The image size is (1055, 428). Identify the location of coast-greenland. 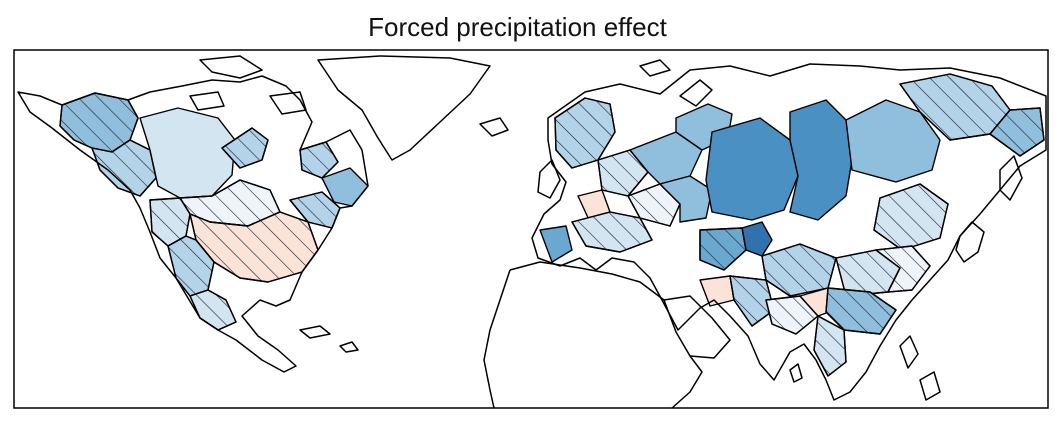
(404, 108).